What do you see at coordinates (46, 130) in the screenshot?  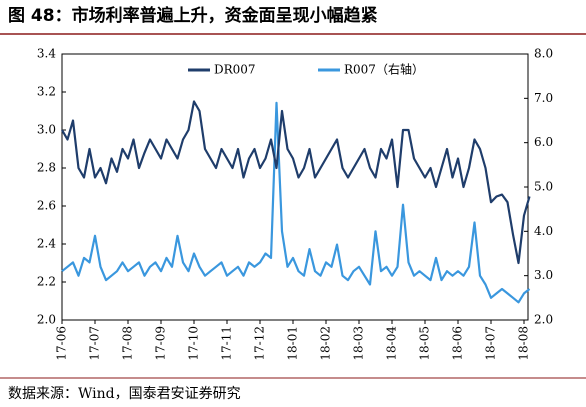 I see `y-tick-label: 3.0` at bounding box center [46, 130].